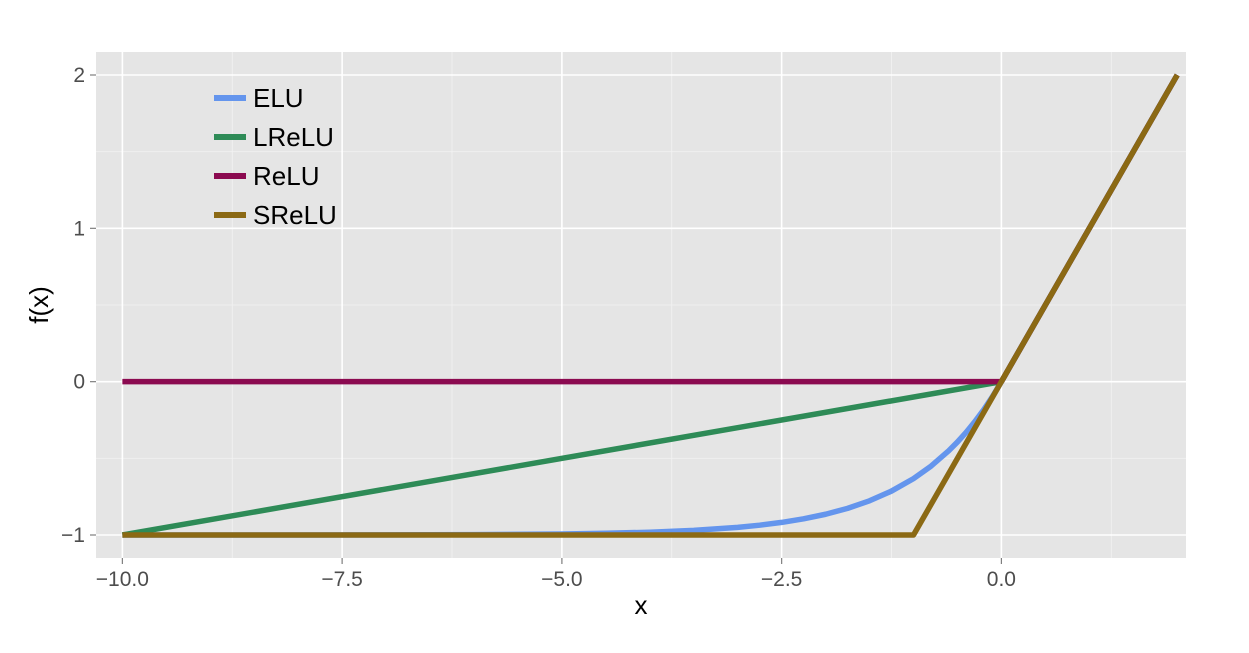 Image resolution: width=1249 pixels, height=653 pixels. I want to click on x-tick-label: −5.0, so click(561, 579).